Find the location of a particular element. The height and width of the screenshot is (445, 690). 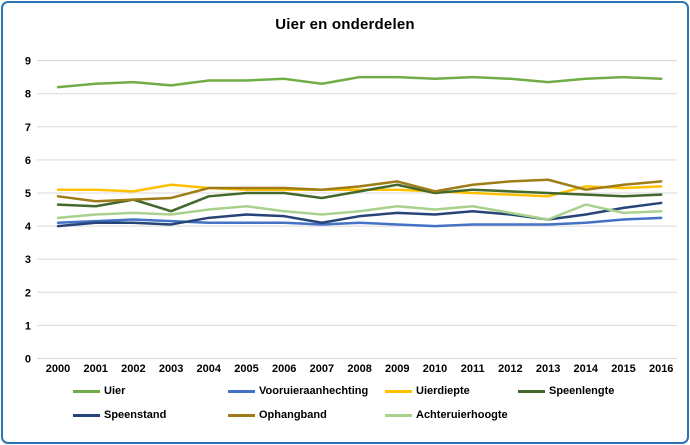

y-axis-tick-label: 3 is located at coordinates (28, 260).